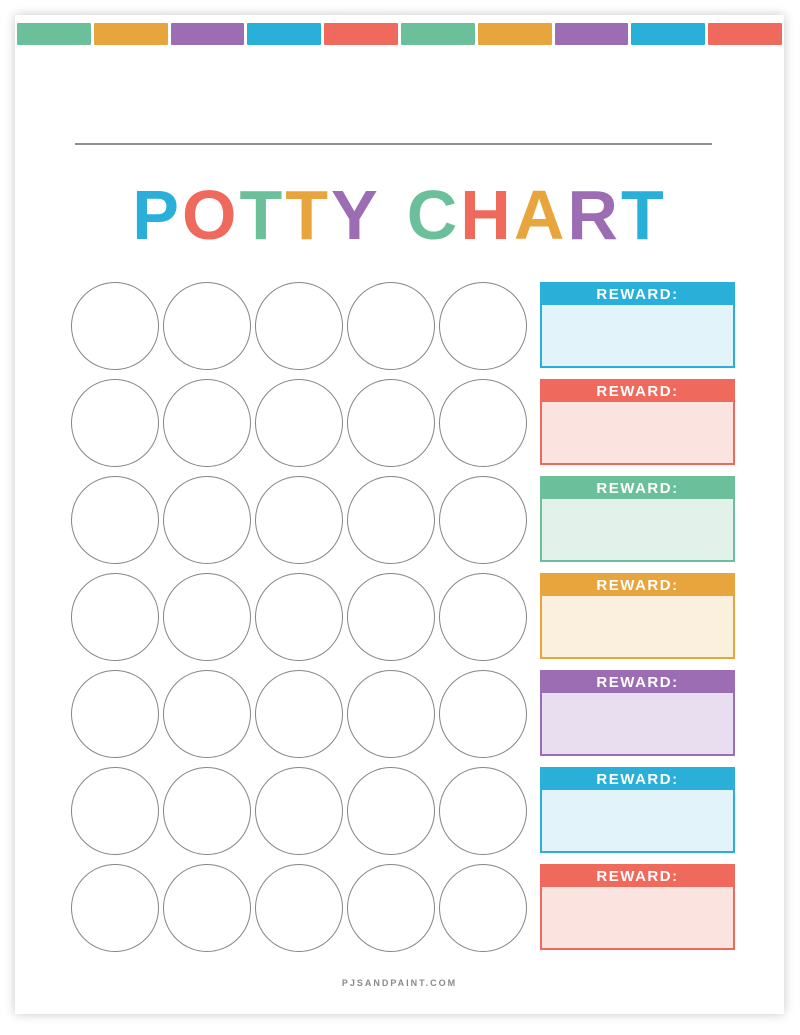 The height and width of the screenshot is (1035, 800). I want to click on title-letter: R, so click(594, 215).